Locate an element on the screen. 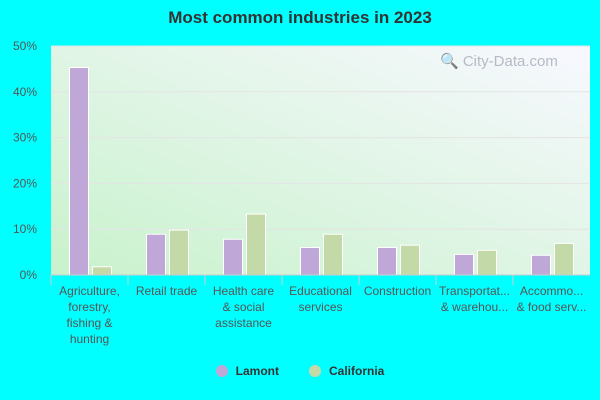  x-tick-label: Health care is located at coordinates (244, 291).